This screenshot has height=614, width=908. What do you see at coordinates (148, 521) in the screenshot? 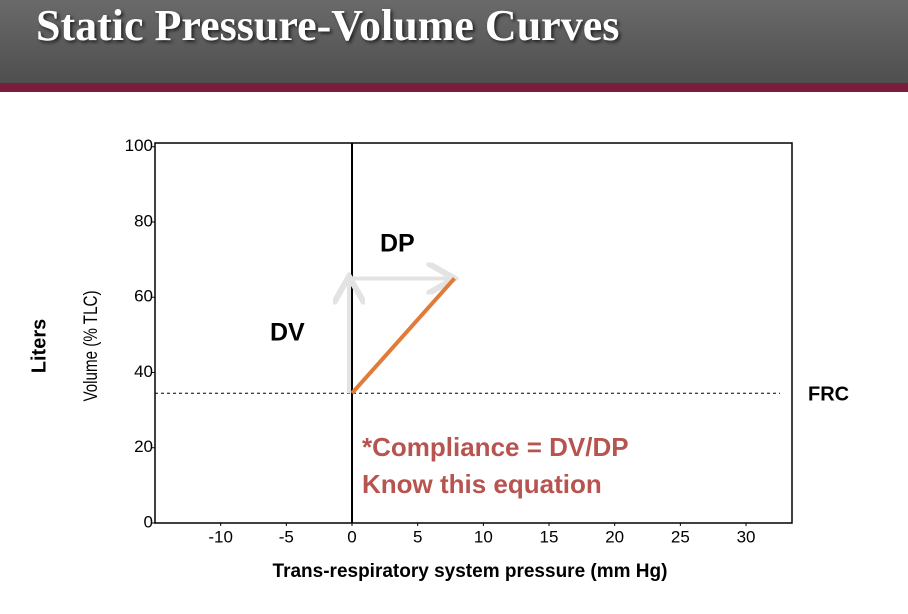
I see `y-tick-label: 0` at bounding box center [148, 521].